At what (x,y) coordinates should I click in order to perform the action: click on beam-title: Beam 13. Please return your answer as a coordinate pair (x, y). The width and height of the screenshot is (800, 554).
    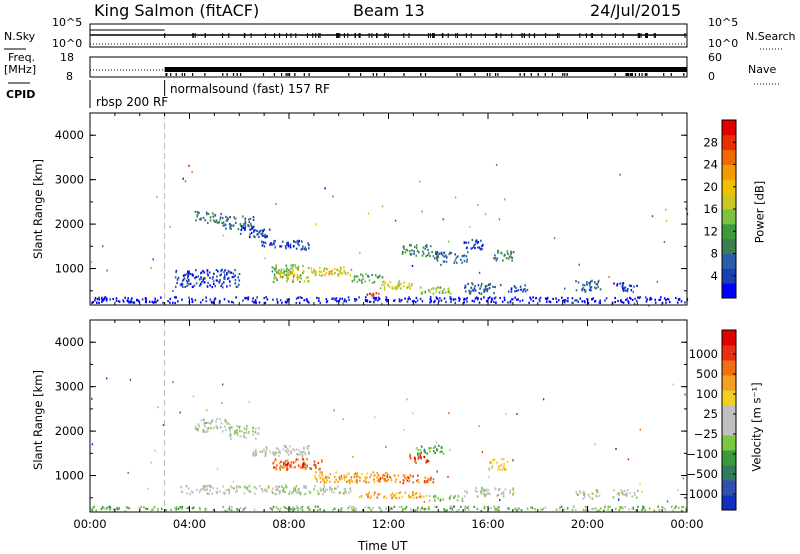
    Looking at the image, I should click on (389, 10).